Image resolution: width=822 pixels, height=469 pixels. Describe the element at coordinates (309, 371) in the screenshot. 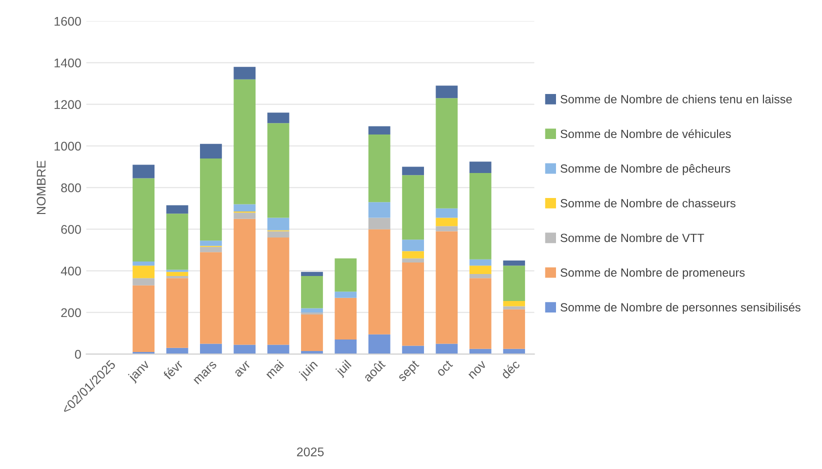

I see `x-tick-label: juin` at that location.